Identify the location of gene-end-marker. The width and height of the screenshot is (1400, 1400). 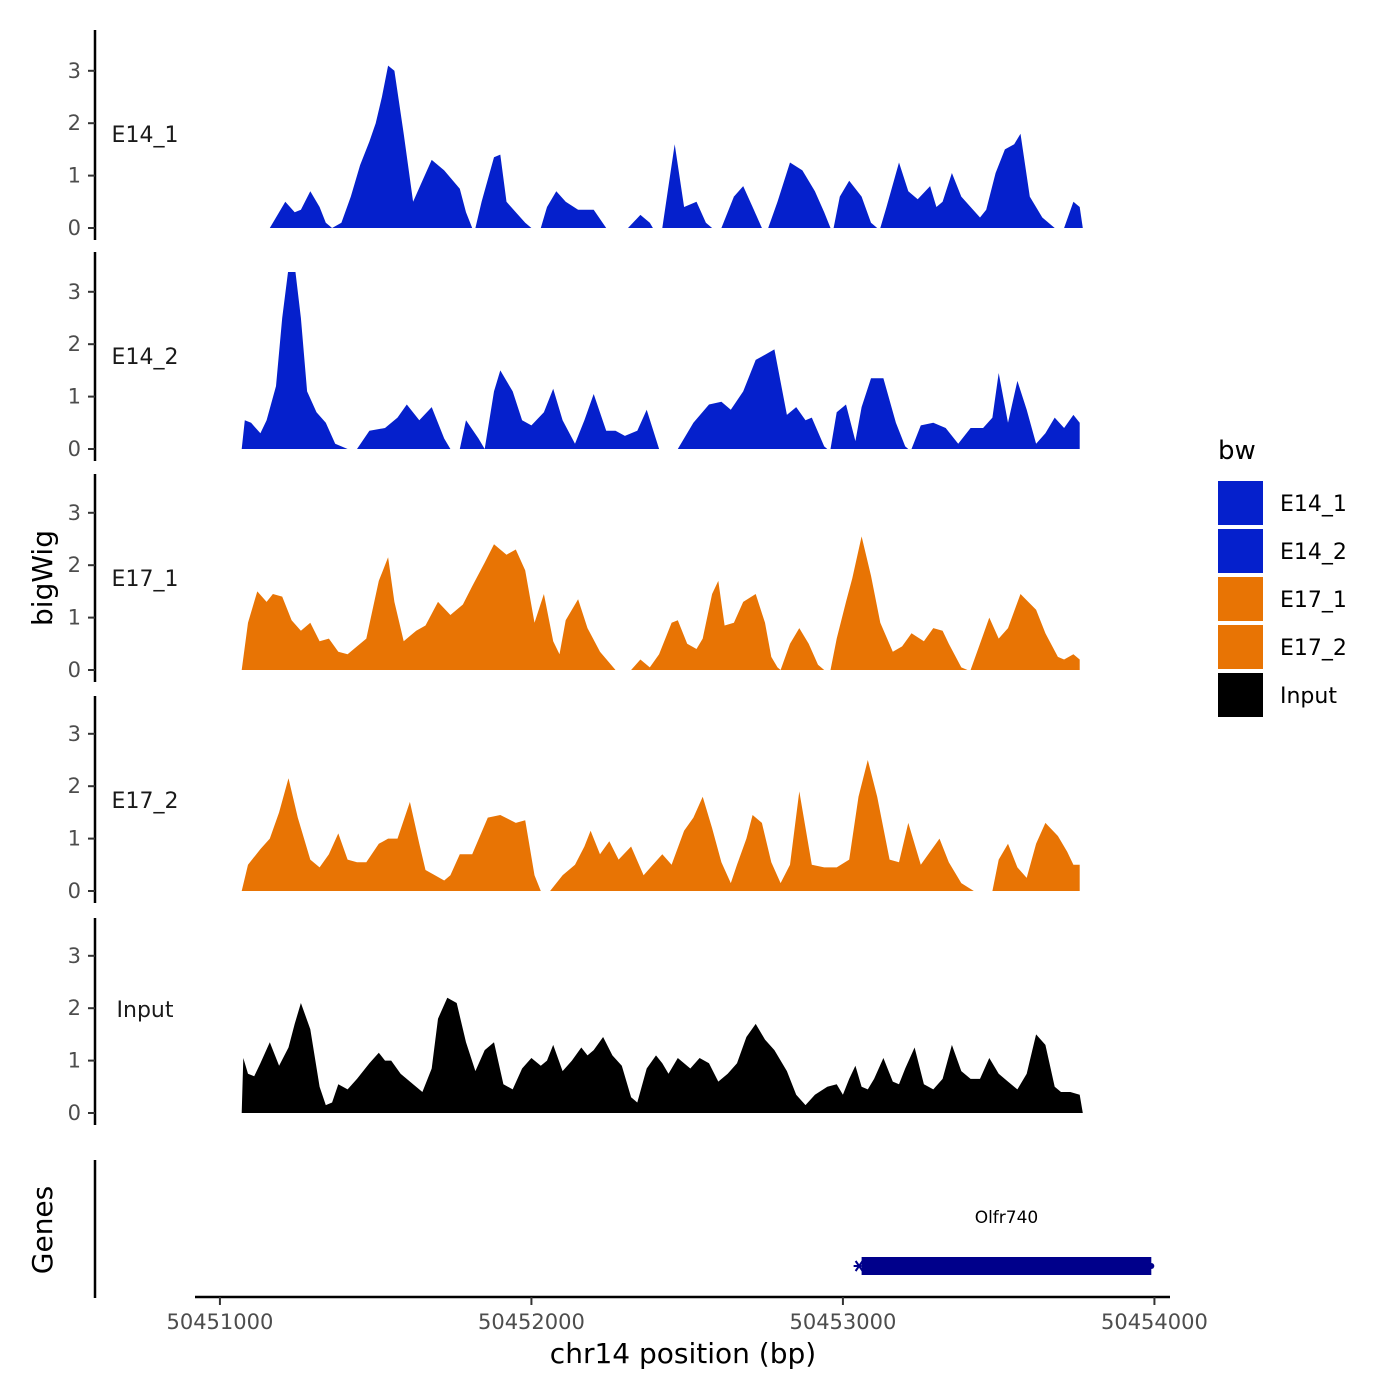
(1151, 1266).